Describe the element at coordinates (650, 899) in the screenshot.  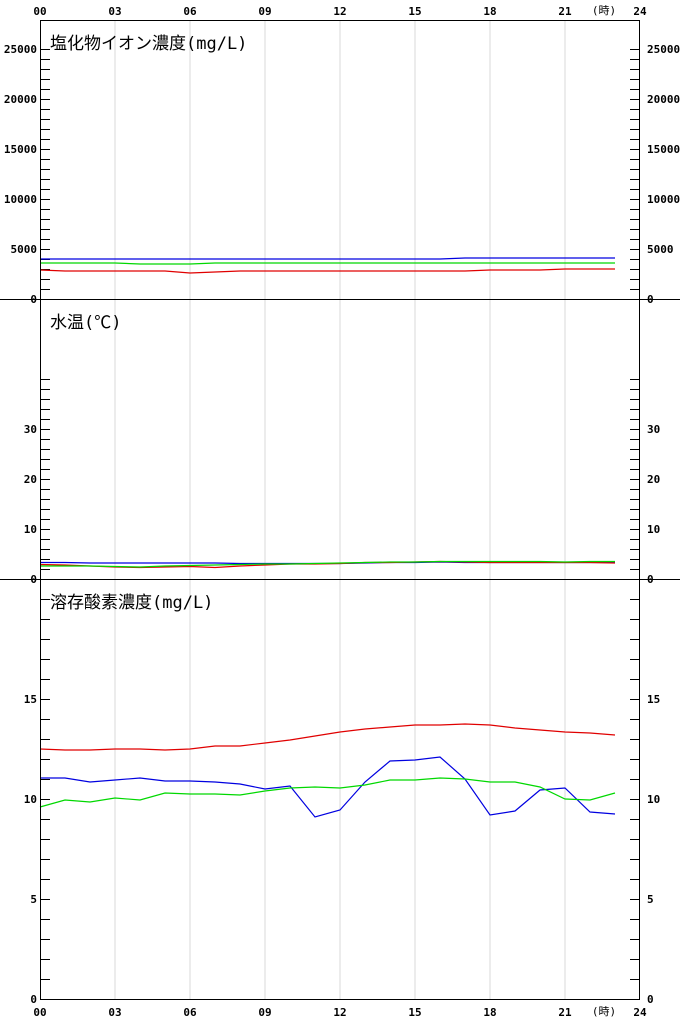
I see `y-tick-label-right: 5` at that location.